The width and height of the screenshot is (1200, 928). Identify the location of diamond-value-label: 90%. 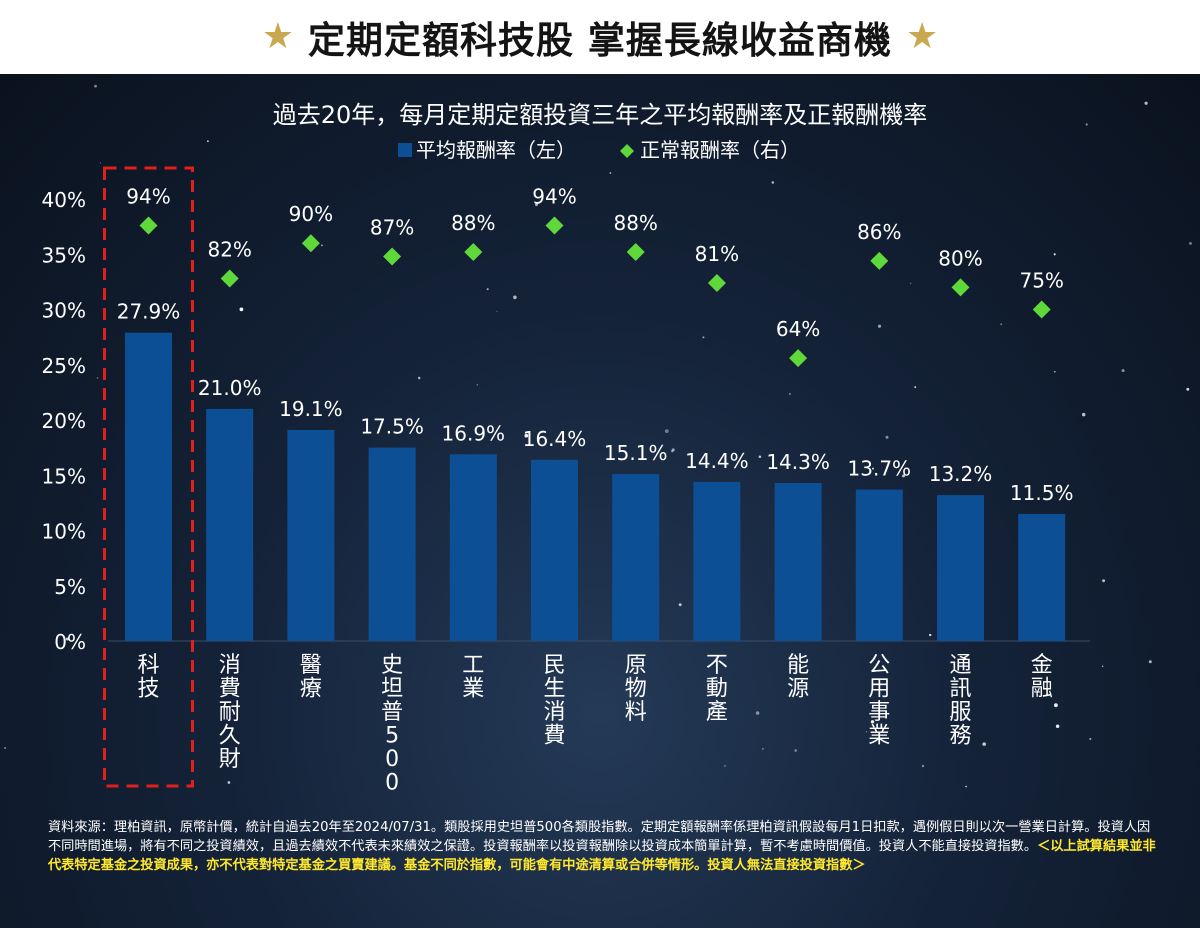
(311, 214).